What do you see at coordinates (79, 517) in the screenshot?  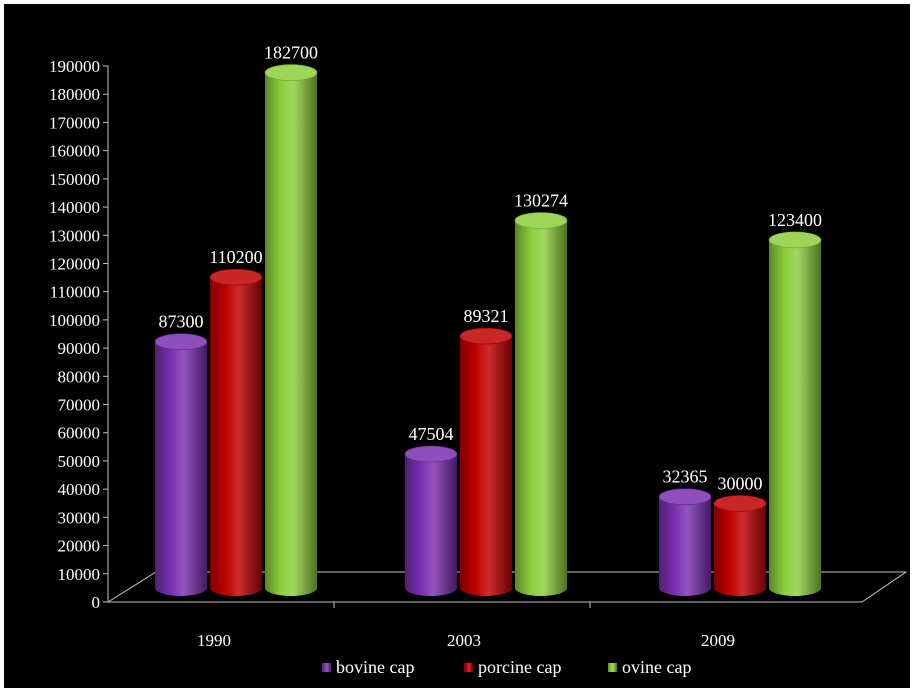 I see `y-tick-label: 30000` at bounding box center [79, 517].